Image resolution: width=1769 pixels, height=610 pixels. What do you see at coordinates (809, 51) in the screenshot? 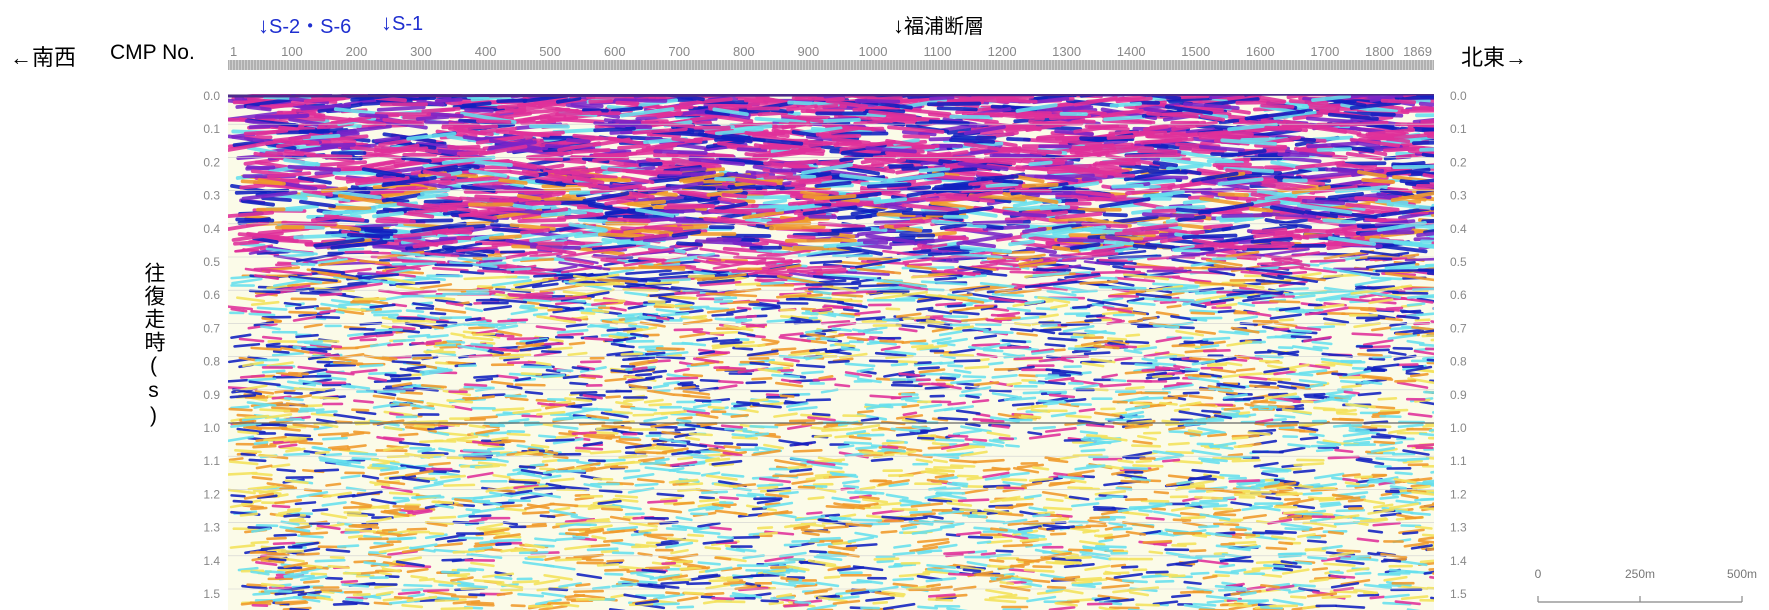
I see `cmp-tick-label: 900` at bounding box center [809, 51].